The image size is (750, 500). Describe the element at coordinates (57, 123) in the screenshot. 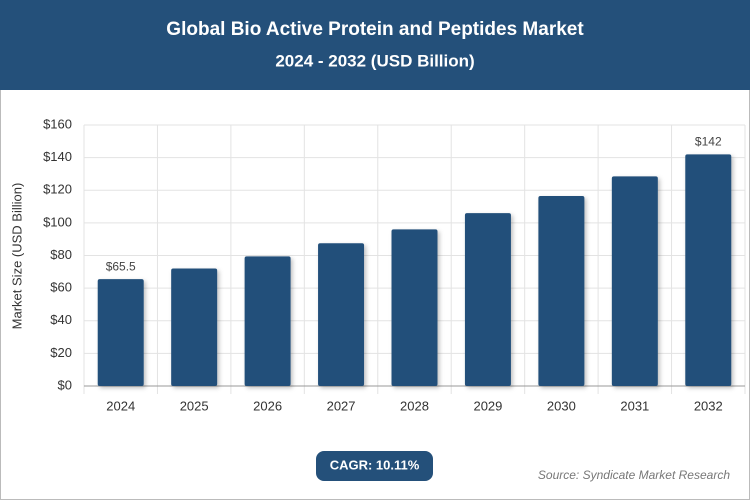

I see `y-tick-label: $160` at that location.